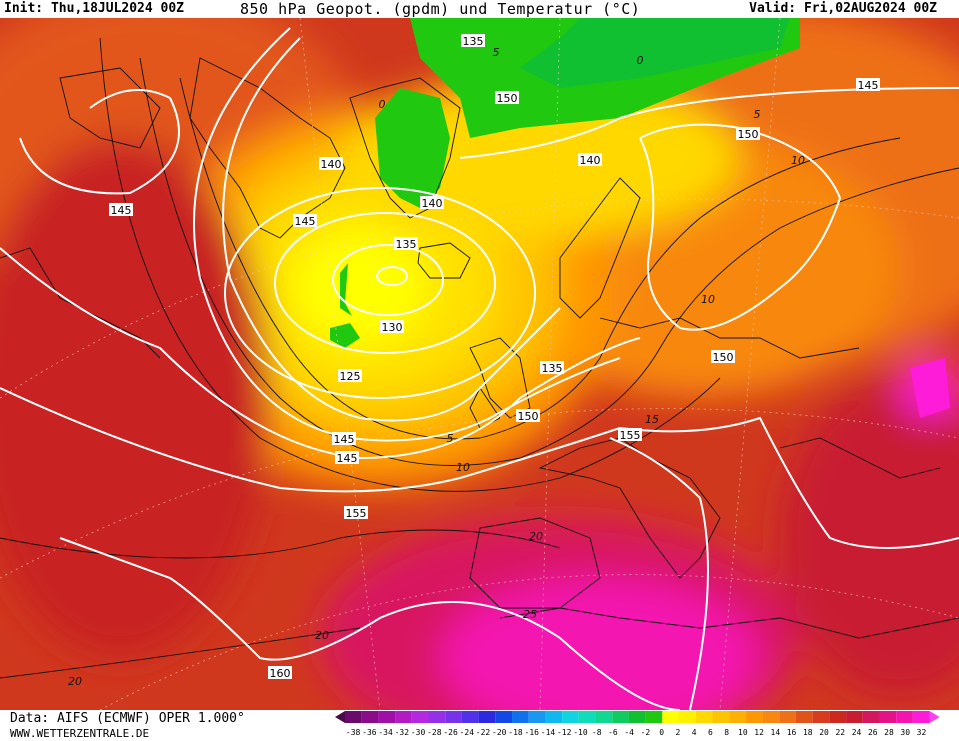  What do you see at coordinates (515, 732) in the screenshot?
I see `scale-tick-label: -18` at bounding box center [515, 732].